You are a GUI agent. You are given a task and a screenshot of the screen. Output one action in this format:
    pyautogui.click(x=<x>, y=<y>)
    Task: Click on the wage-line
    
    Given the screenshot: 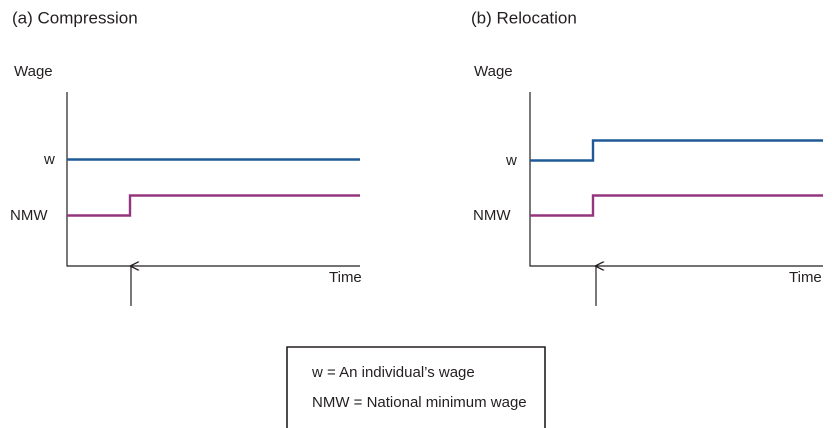 What is the action you would take?
    pyautogui.click(x=676, y=150)
    